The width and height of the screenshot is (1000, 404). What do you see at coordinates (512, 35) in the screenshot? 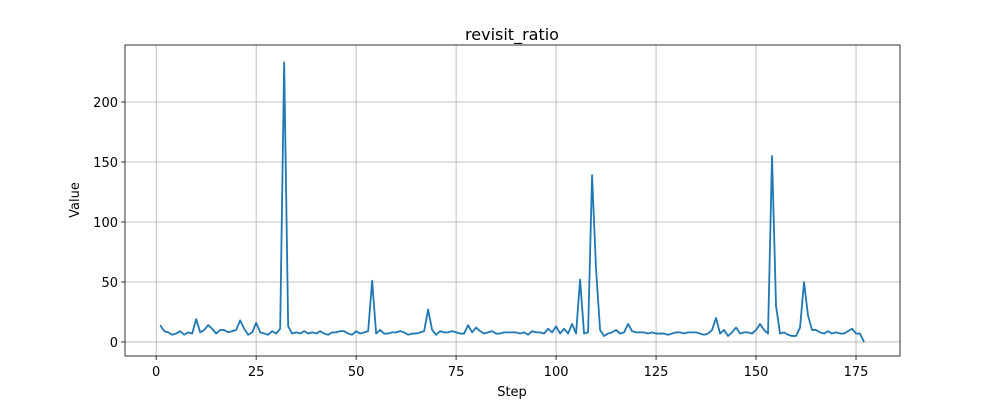
I see `chart-title: revisit_ratio` at bounding box center [512, 35].